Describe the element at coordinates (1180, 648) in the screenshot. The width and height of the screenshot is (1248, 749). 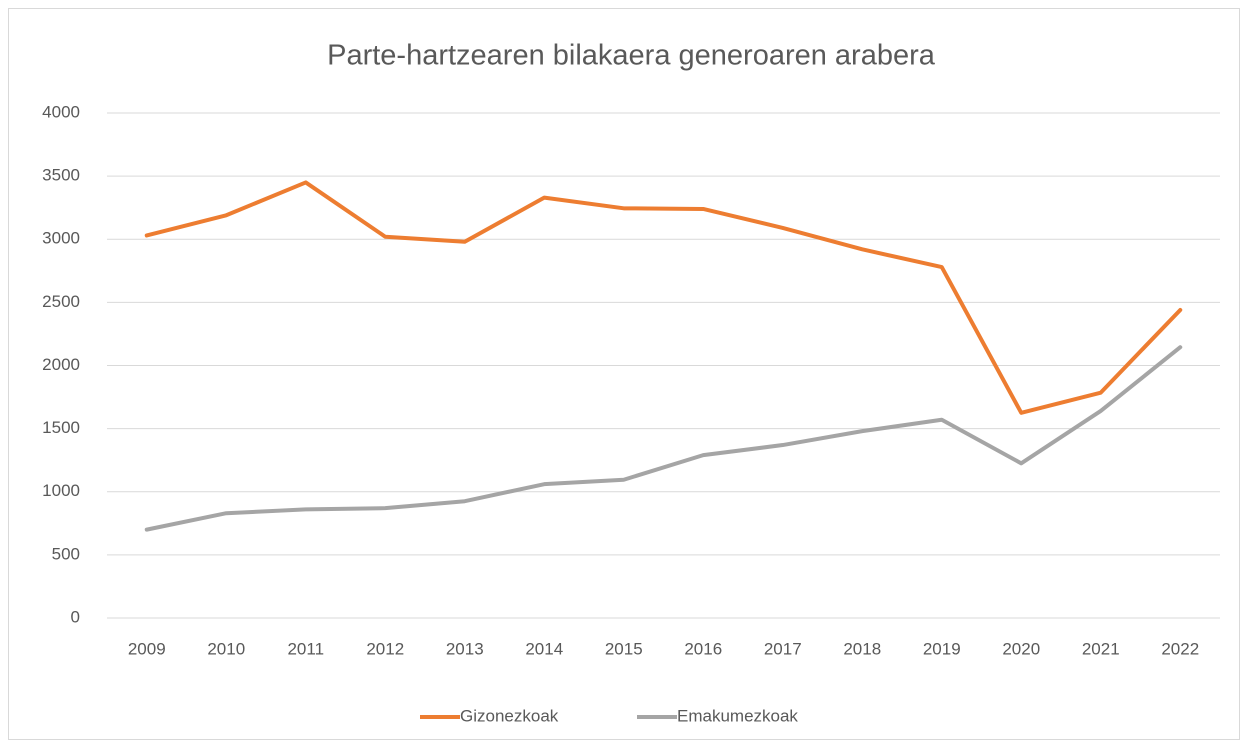
I see `x-tick-label: 2022` at that location.